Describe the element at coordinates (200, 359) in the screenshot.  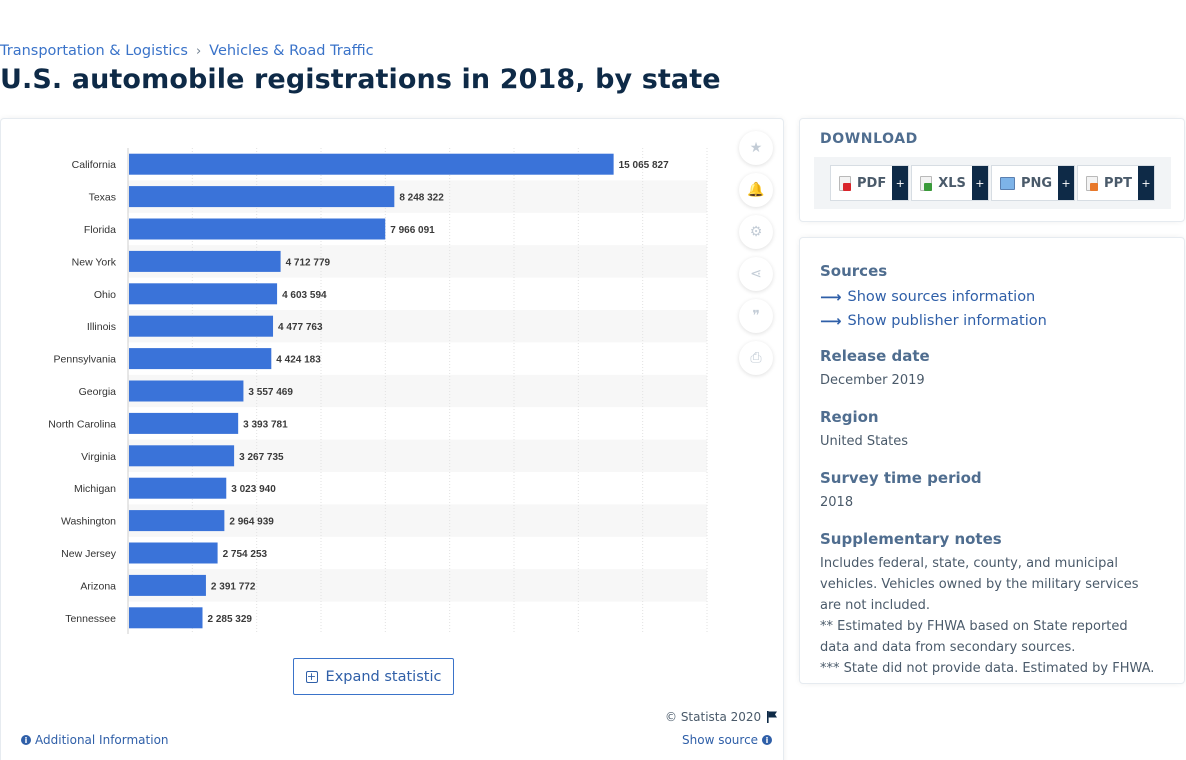
I see `bar-pennsylvania` at that location.